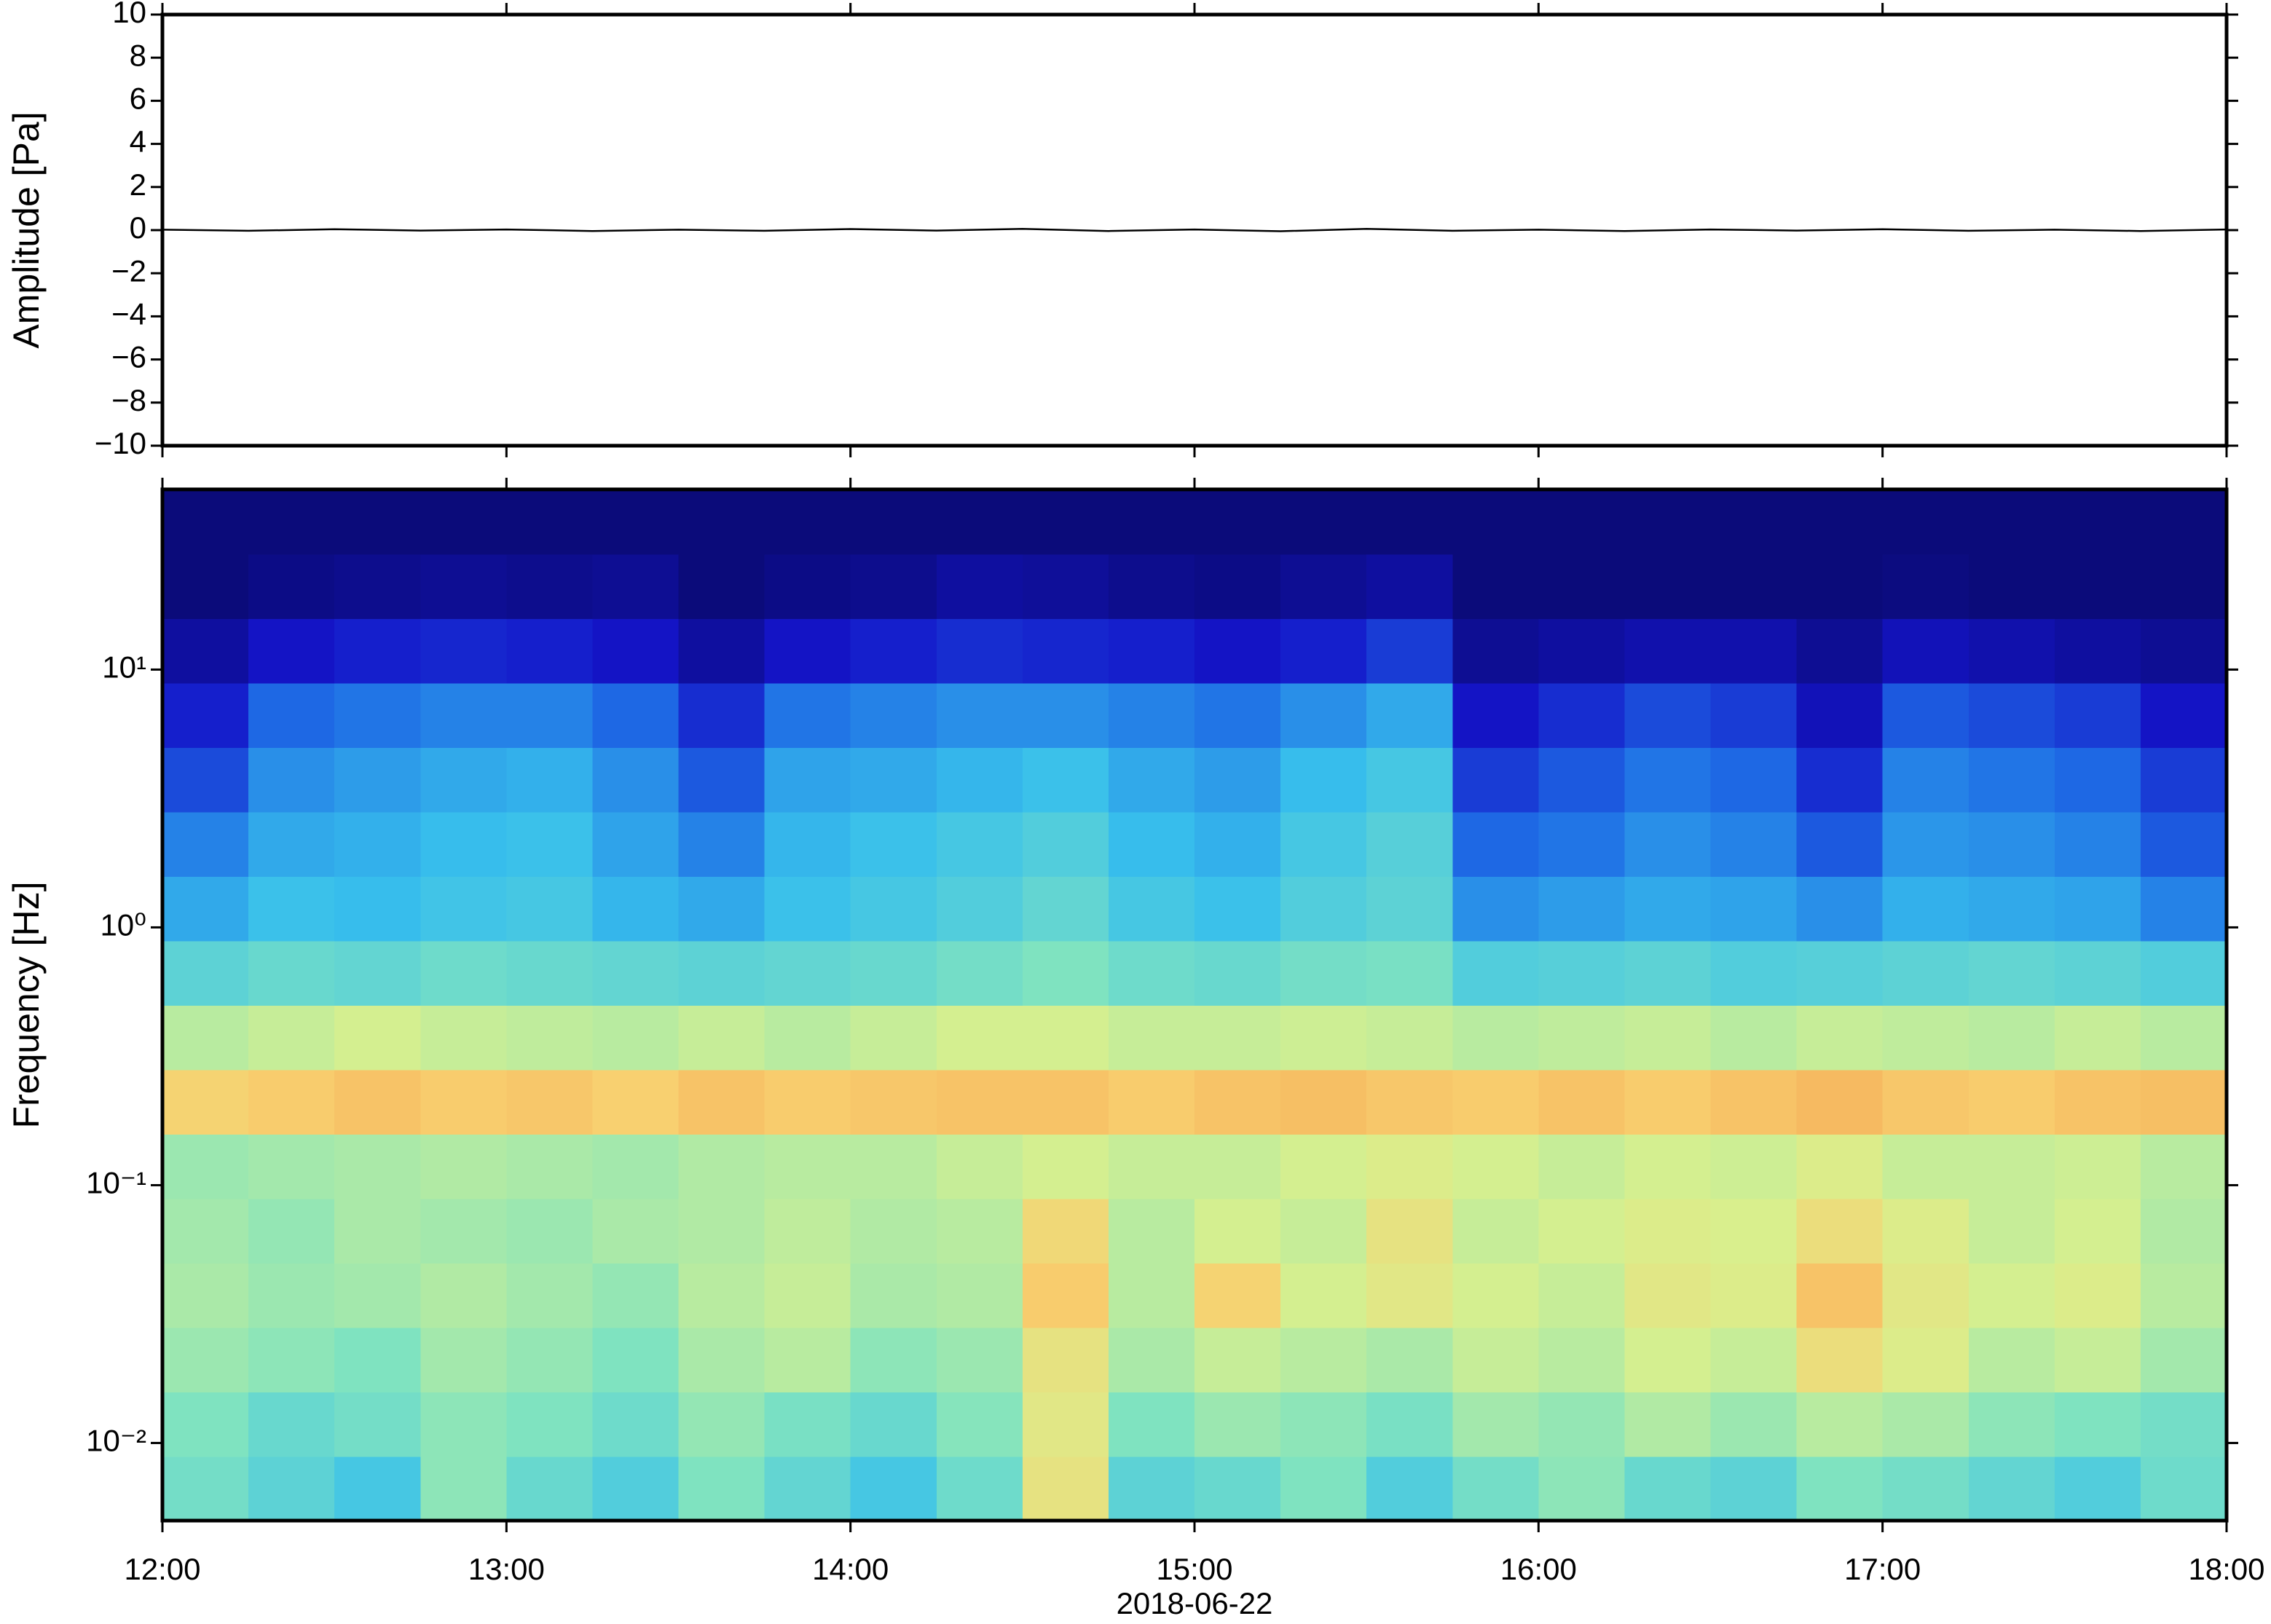  I want to click on x-tick-label: 14:00, so click(851, 1569).